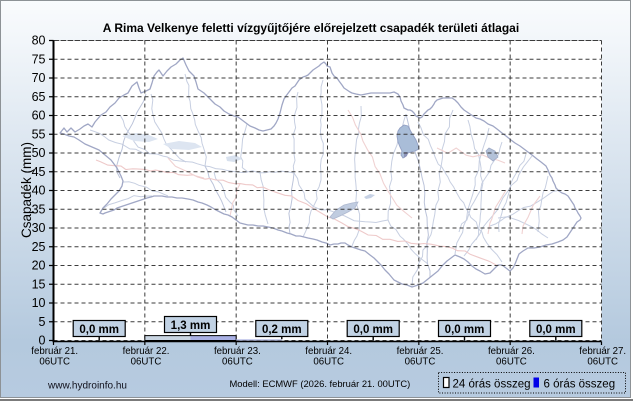 The image size is (633, 401). Describe the element at coordinates (237, 351) in the screenshot. I see `svg-text: február 23.` at that location.